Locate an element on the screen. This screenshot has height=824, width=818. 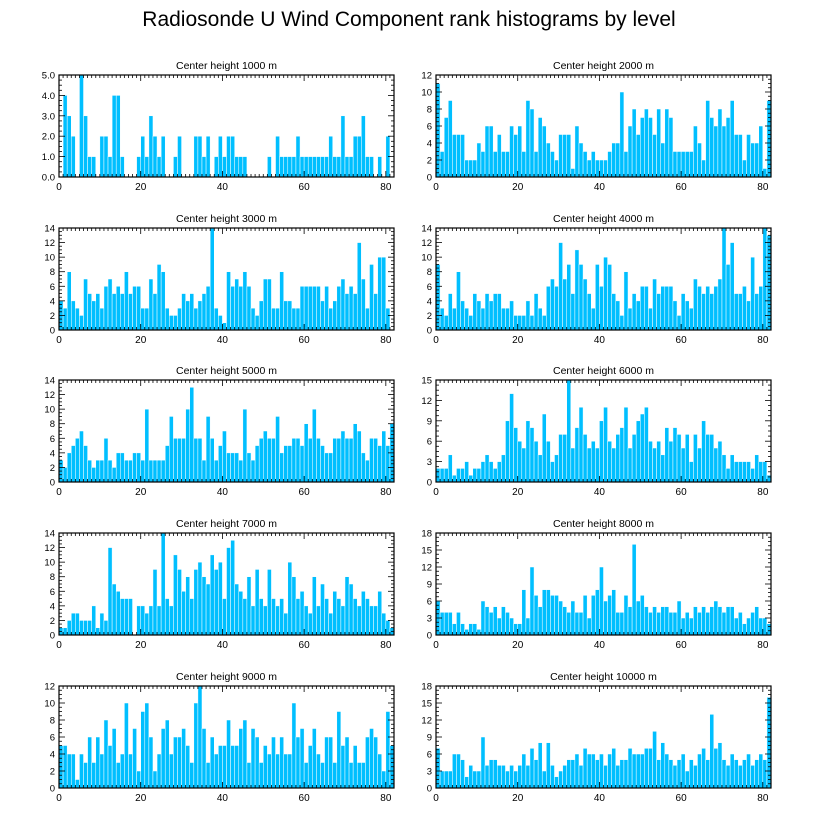
x-tick-label: 20 is located at coordinates (141, 492).